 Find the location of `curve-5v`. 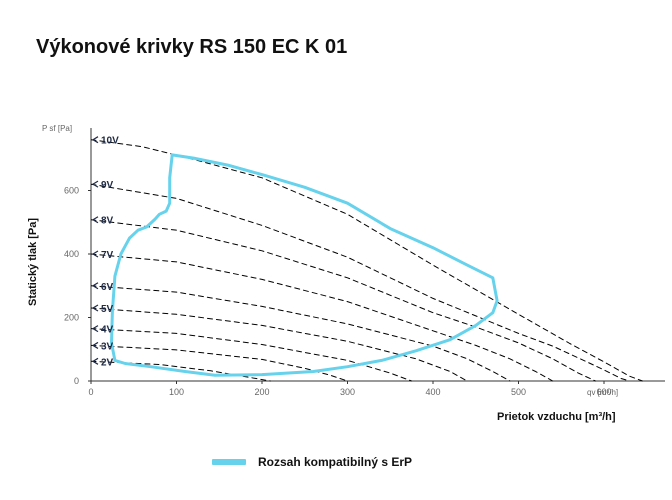

curve-5v is located at coordinates (279, 344).